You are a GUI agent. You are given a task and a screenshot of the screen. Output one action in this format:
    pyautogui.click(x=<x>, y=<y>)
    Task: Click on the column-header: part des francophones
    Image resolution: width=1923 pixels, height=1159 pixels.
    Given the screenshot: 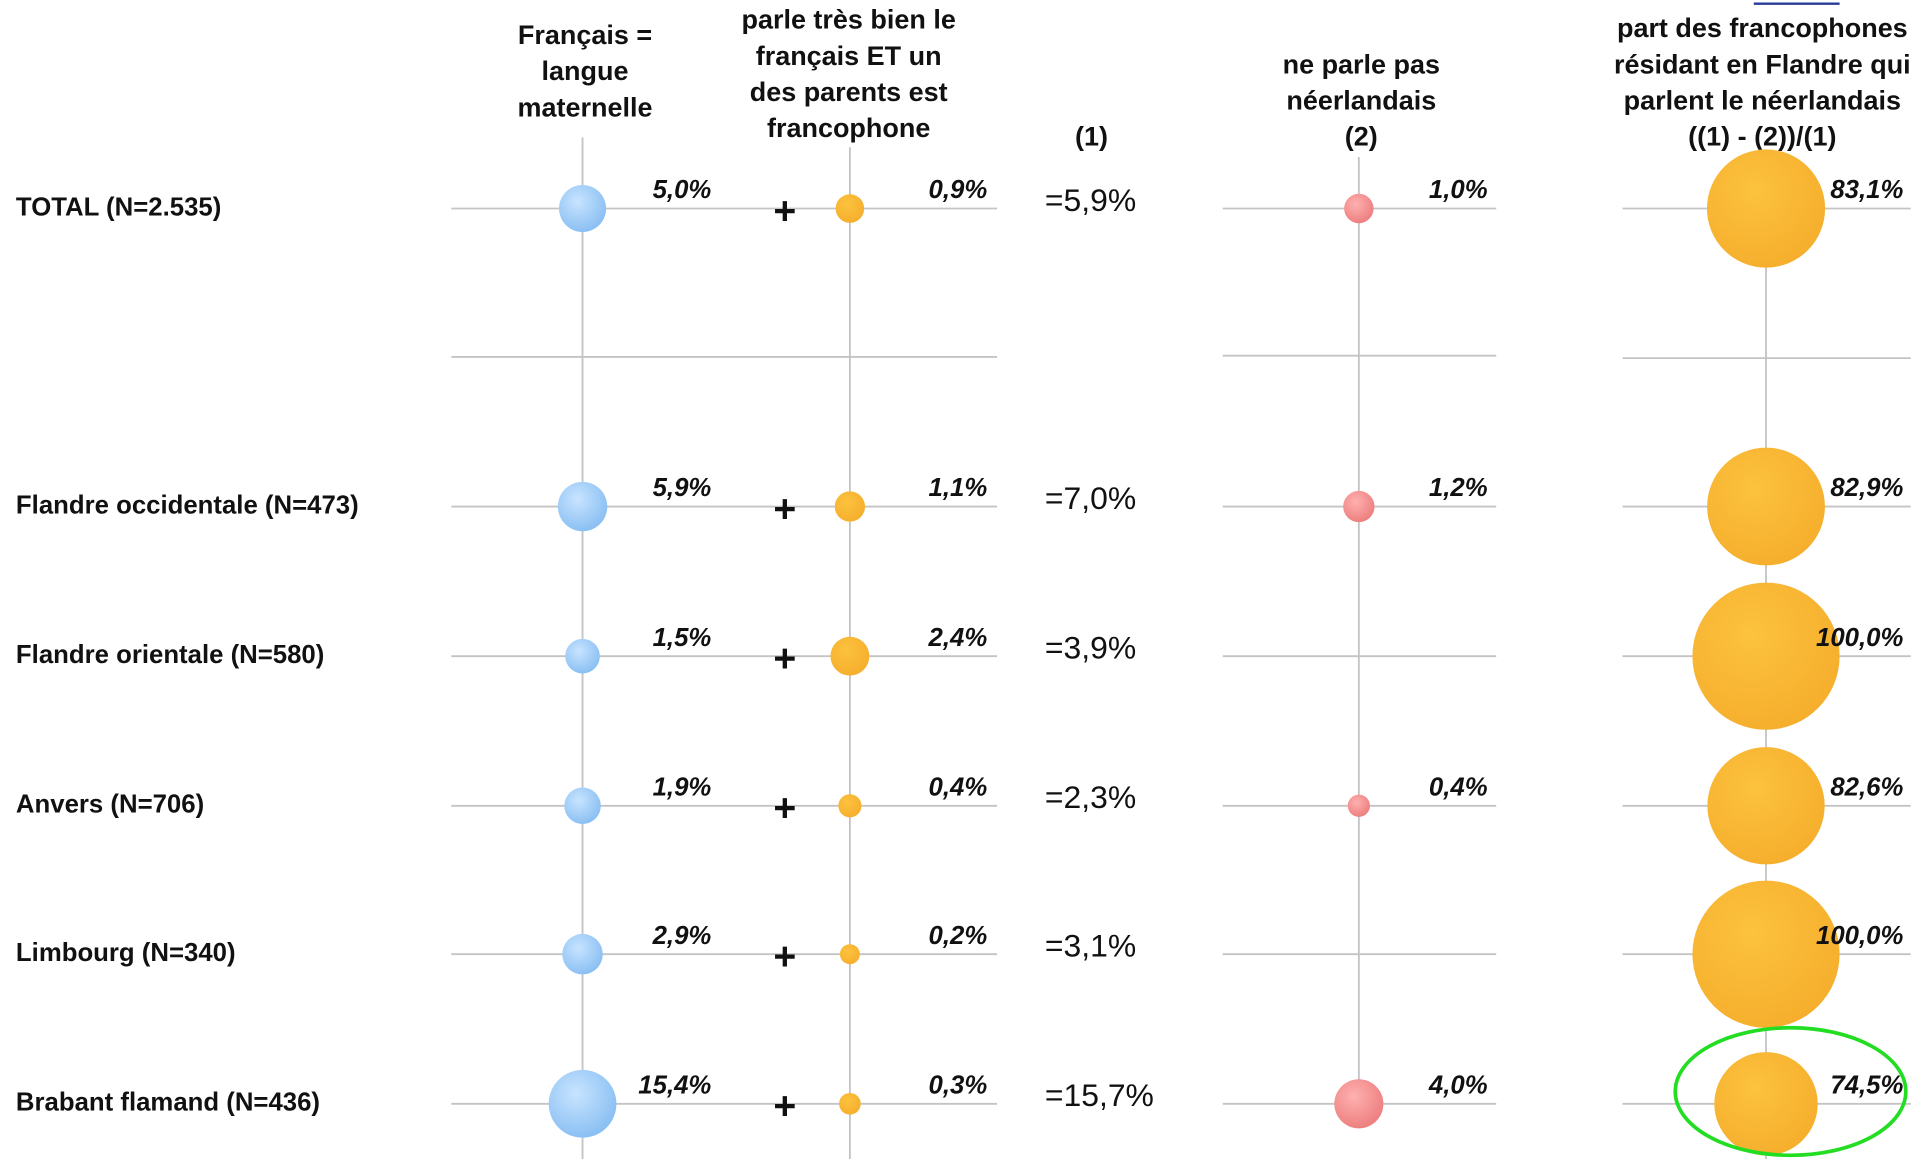 What is the action you would take?
    pyautogui.click(x=1762, y=28)
    